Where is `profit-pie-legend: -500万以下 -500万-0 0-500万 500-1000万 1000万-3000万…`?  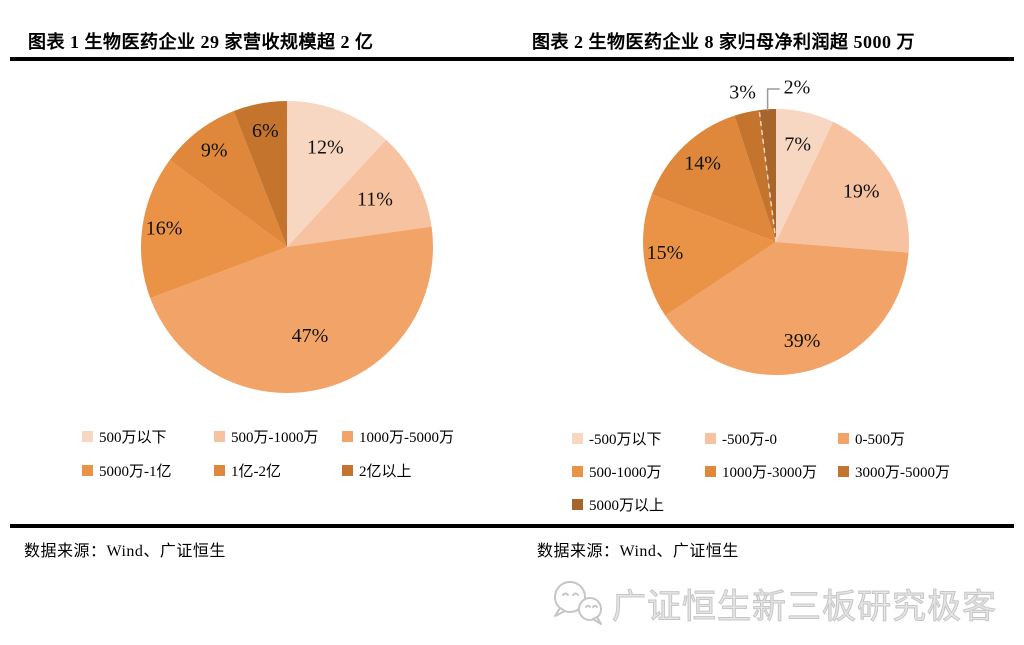
profit-pie-legend: -500万以下 -500万-0 0-500万 500-1000万 1000万-3000万… is located at coordinates (785, 471).